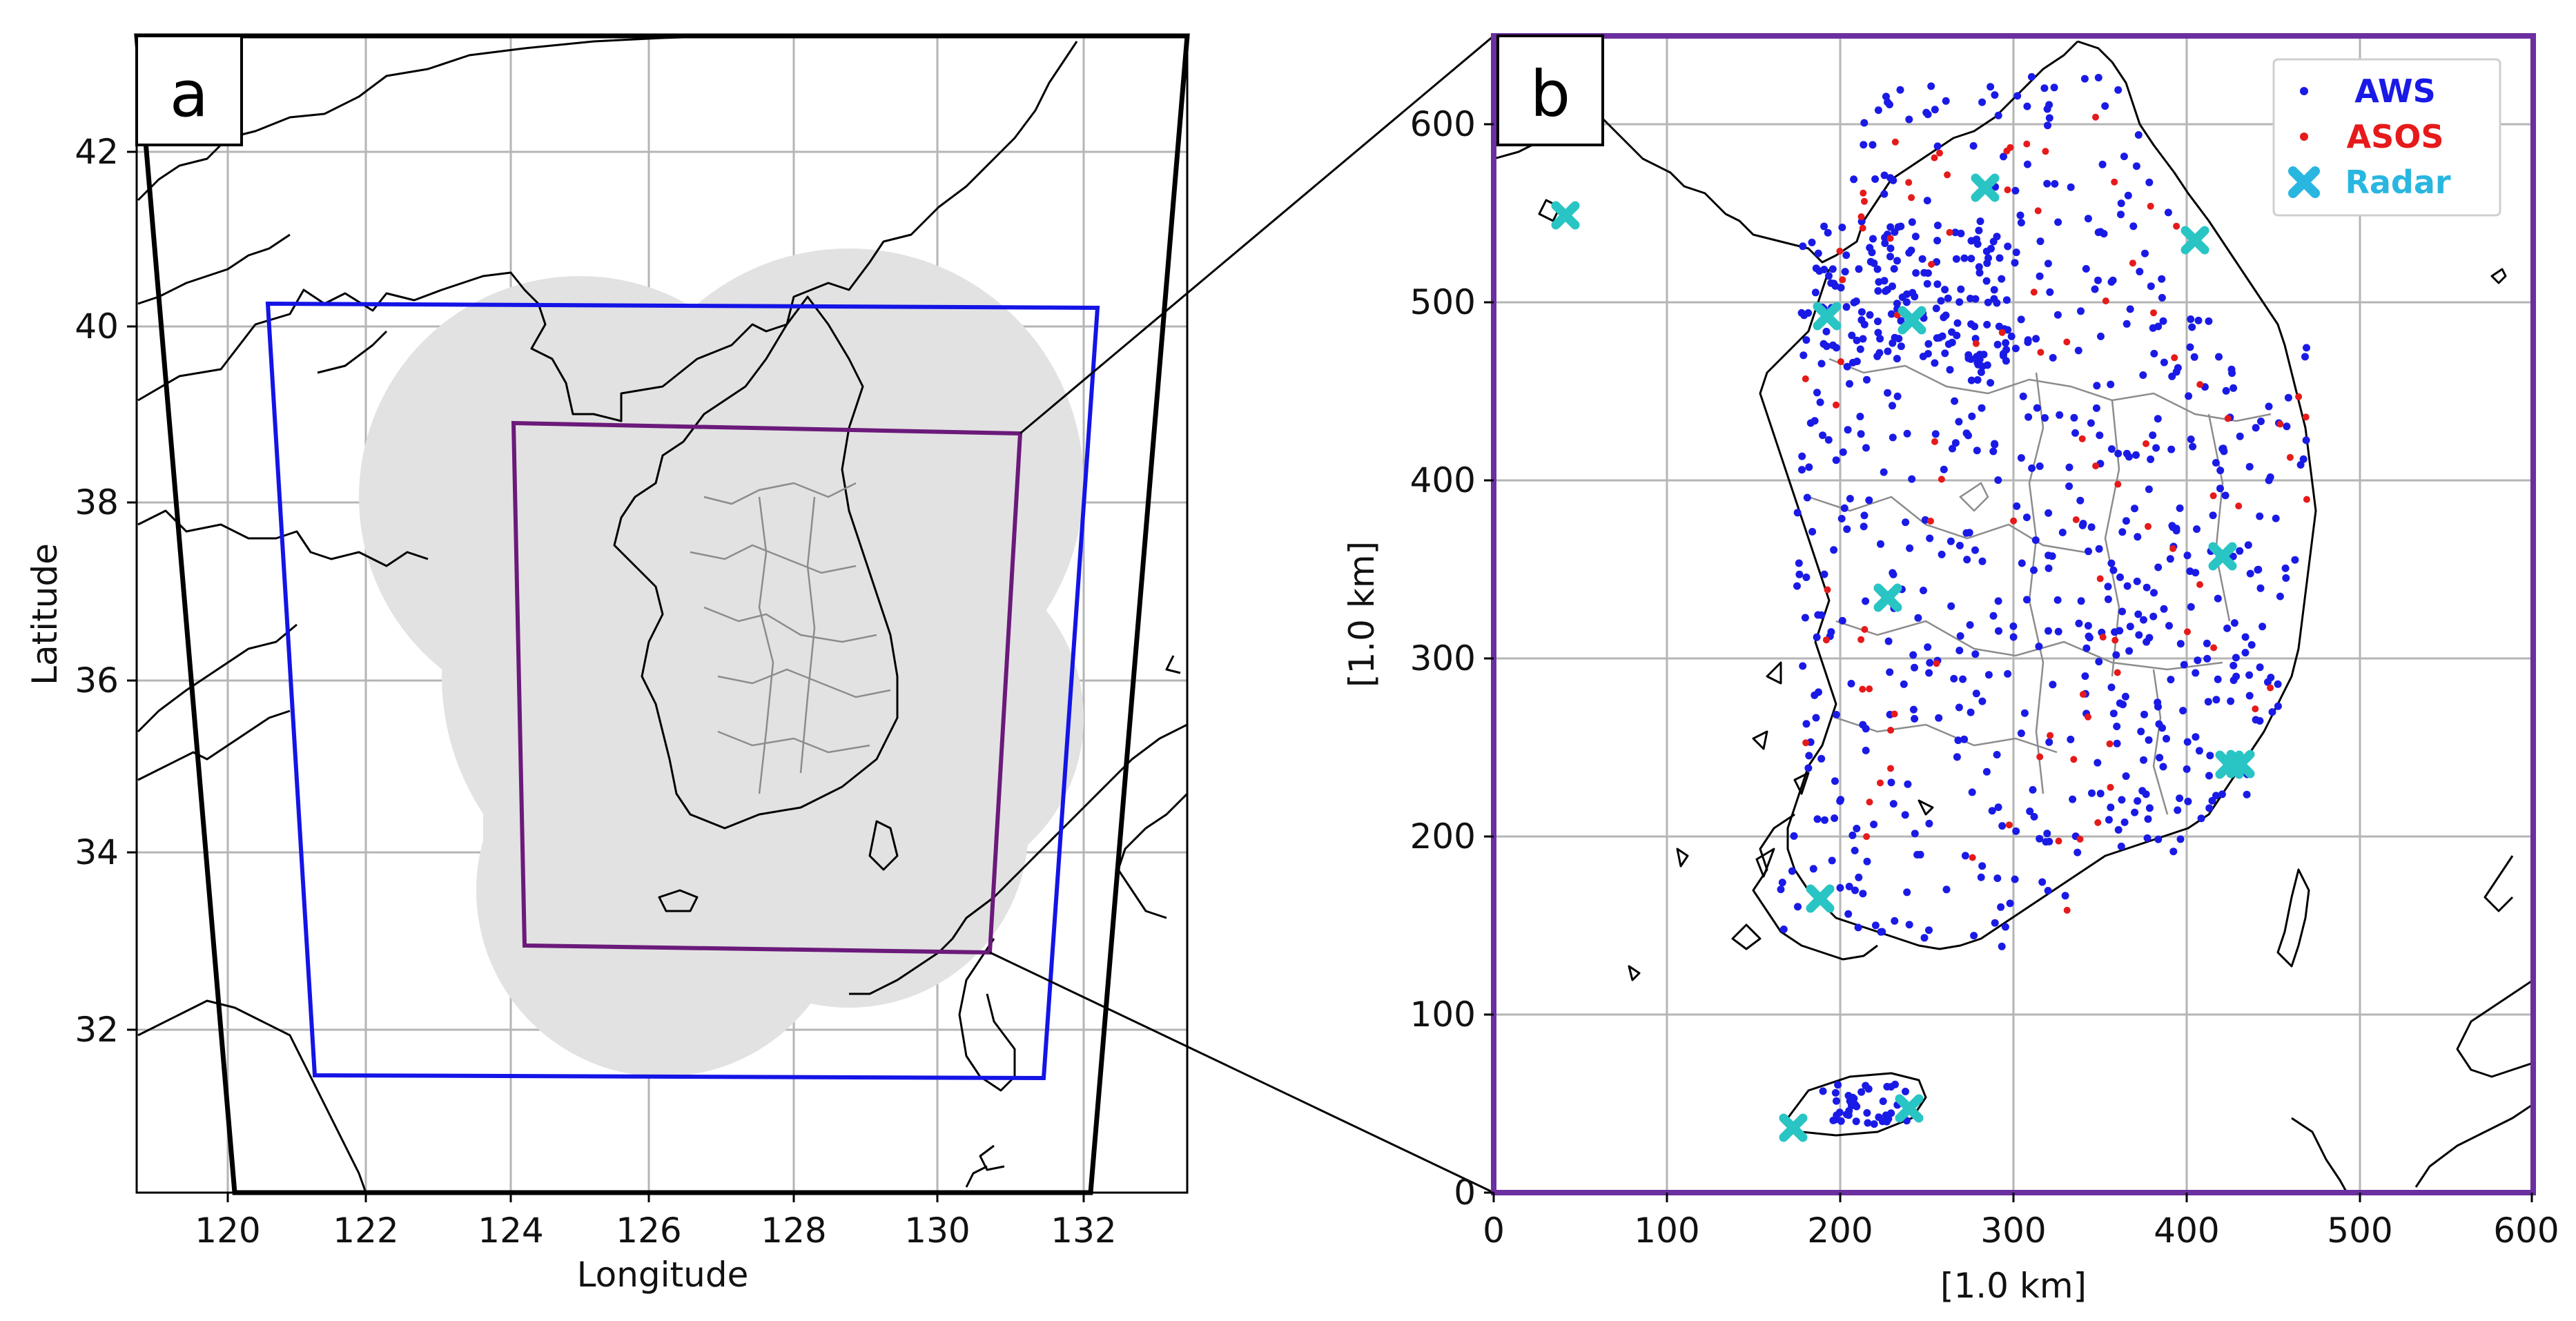 This screenshot has width=2576, height=1321. What do you see at coordinates (1443, 124) in the screenshot?
I see `panel-b-y-tick-label: 600` at bounding box center [1443, 124].